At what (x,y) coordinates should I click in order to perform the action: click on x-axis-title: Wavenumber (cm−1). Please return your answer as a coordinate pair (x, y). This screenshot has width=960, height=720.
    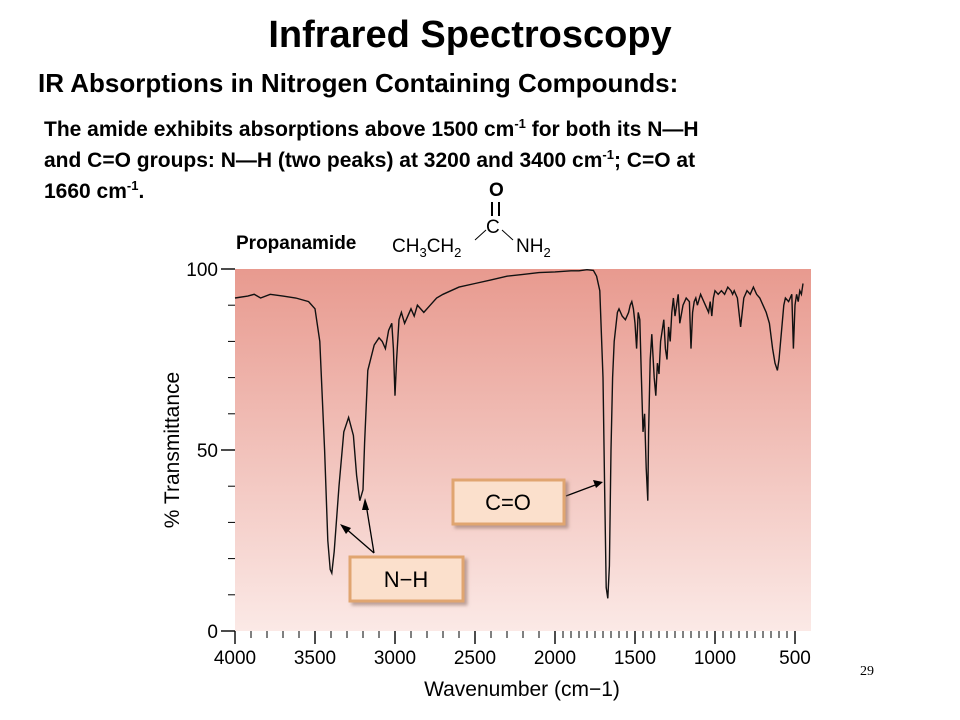
    Looking at the image, I should click on (522, 689).